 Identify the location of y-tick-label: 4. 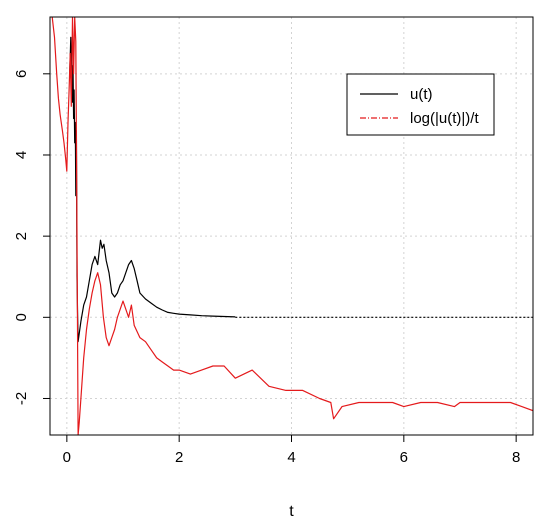
(21, 155).